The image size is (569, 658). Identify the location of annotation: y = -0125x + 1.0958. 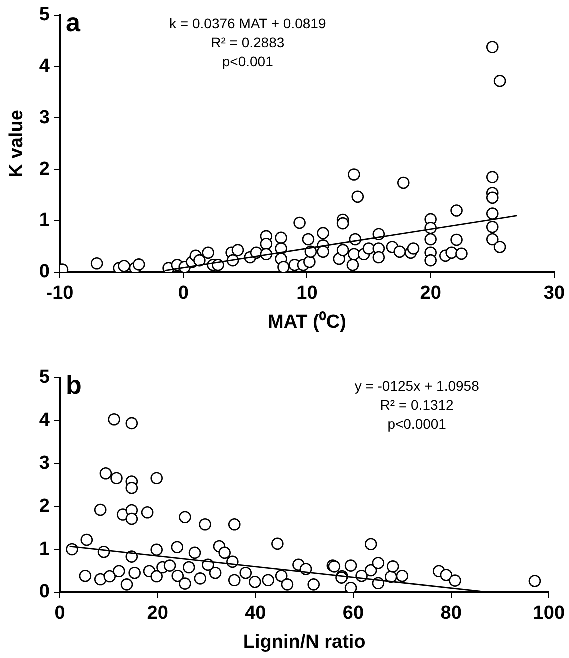
(417, 386).